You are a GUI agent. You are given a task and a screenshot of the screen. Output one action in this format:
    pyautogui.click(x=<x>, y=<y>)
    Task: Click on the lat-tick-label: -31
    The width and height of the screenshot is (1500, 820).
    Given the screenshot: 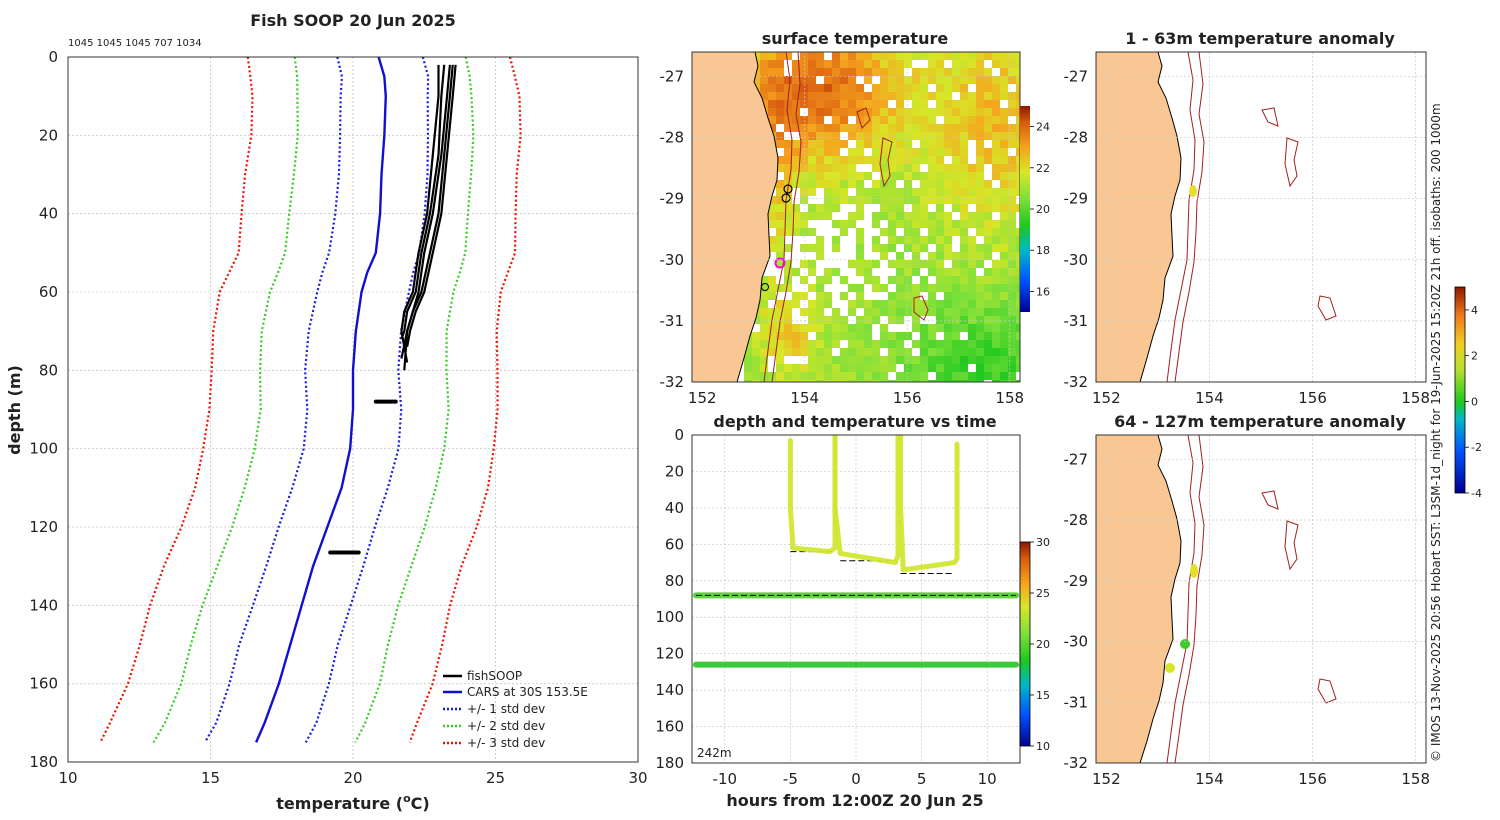 What is the action you would take?
    pyautogui.click(x=1076, y=702)
    